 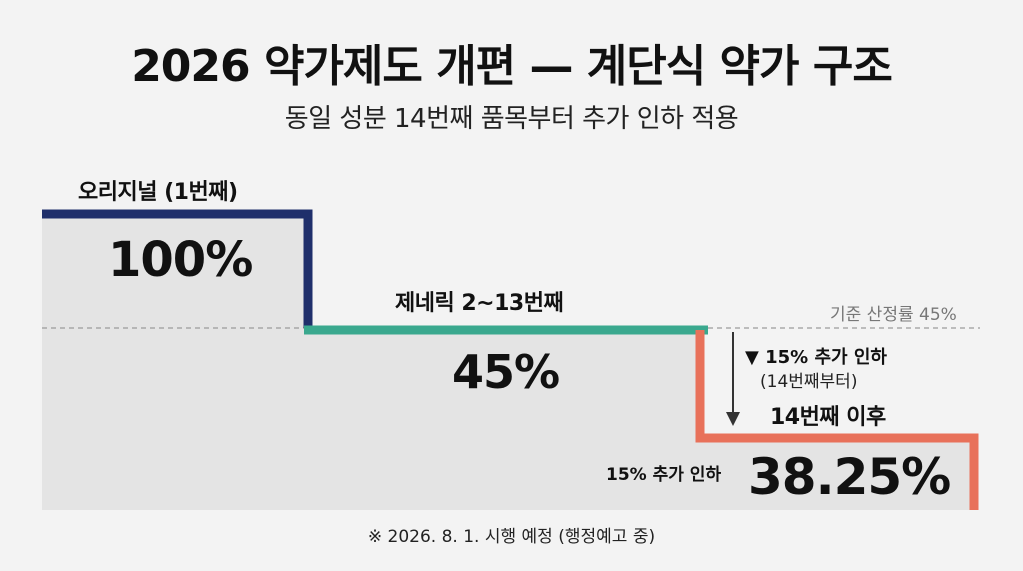 What do you see at coordinates (893, 315) in the screenshot?
I see `reference-label: 기준 산정률 45%` at bounding box center [893, 315].